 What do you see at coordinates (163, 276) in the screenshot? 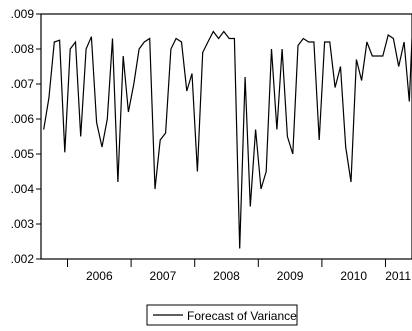
I see `x-tick-label: 2007` at bounding box center [163, 276].